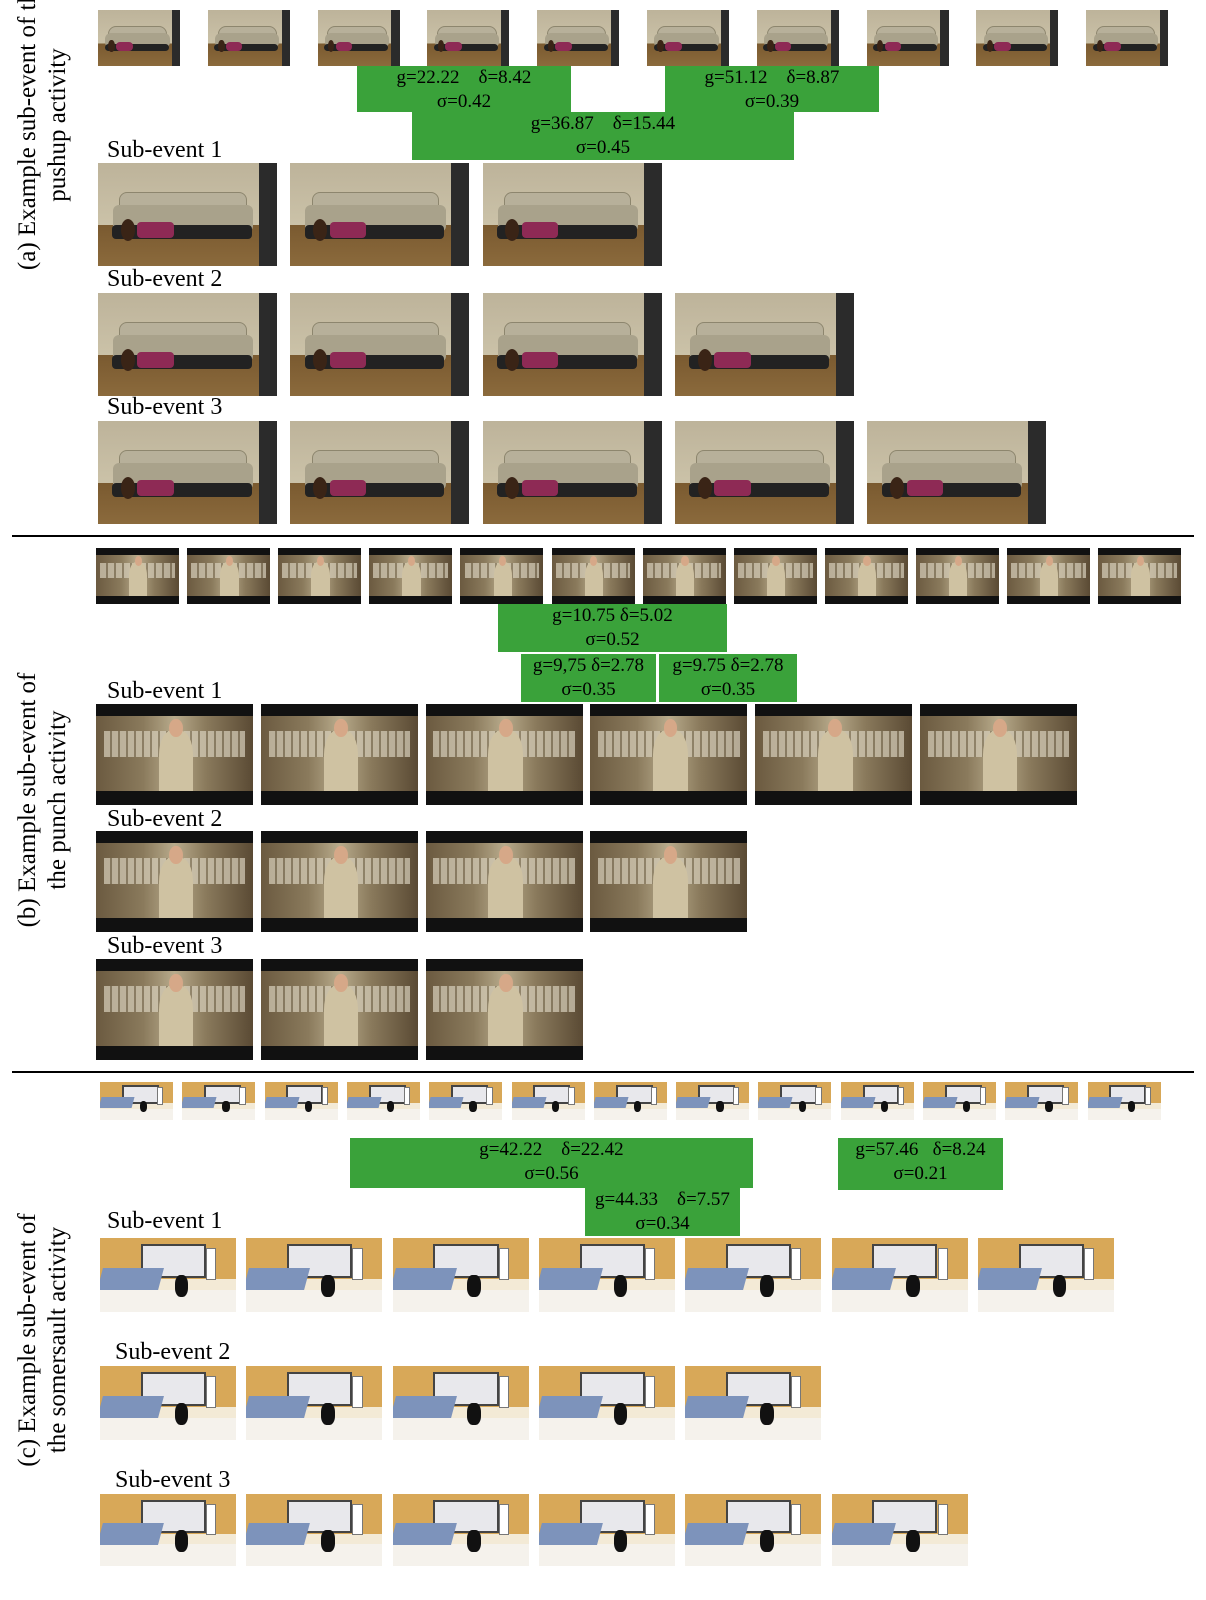  I want to click on panel-a-label-line2: pushup activity, so click(57, 125).